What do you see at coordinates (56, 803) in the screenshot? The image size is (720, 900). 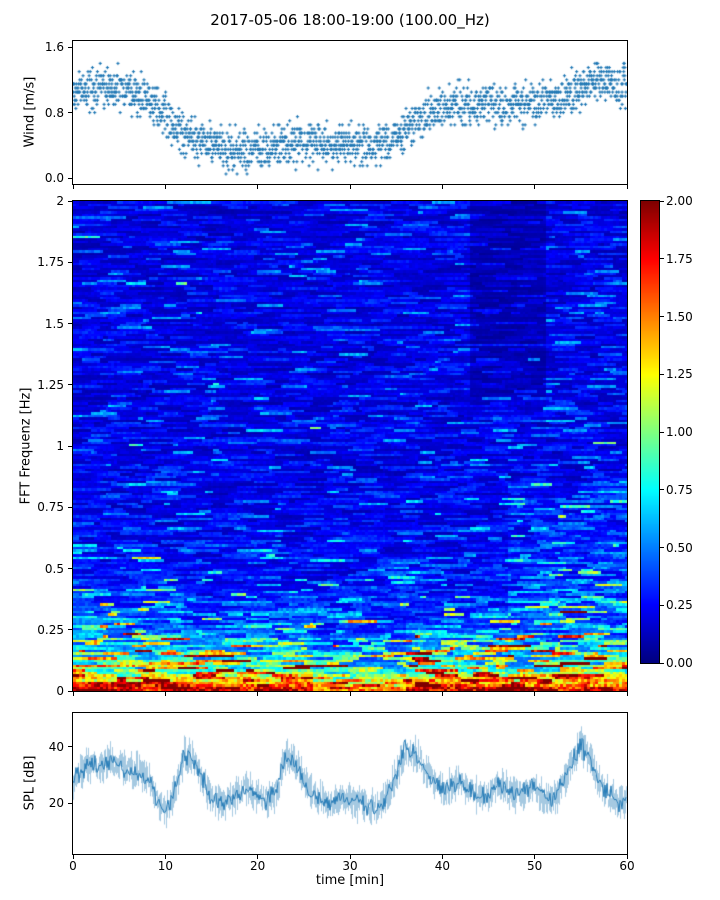 I see `spl-ytick-label: 20` at bounding box center [56, 803].